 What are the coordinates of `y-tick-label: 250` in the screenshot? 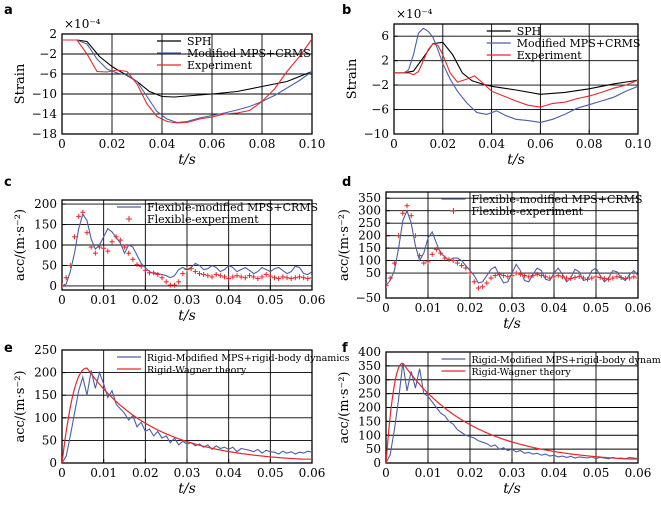 It's located at (369, 223).